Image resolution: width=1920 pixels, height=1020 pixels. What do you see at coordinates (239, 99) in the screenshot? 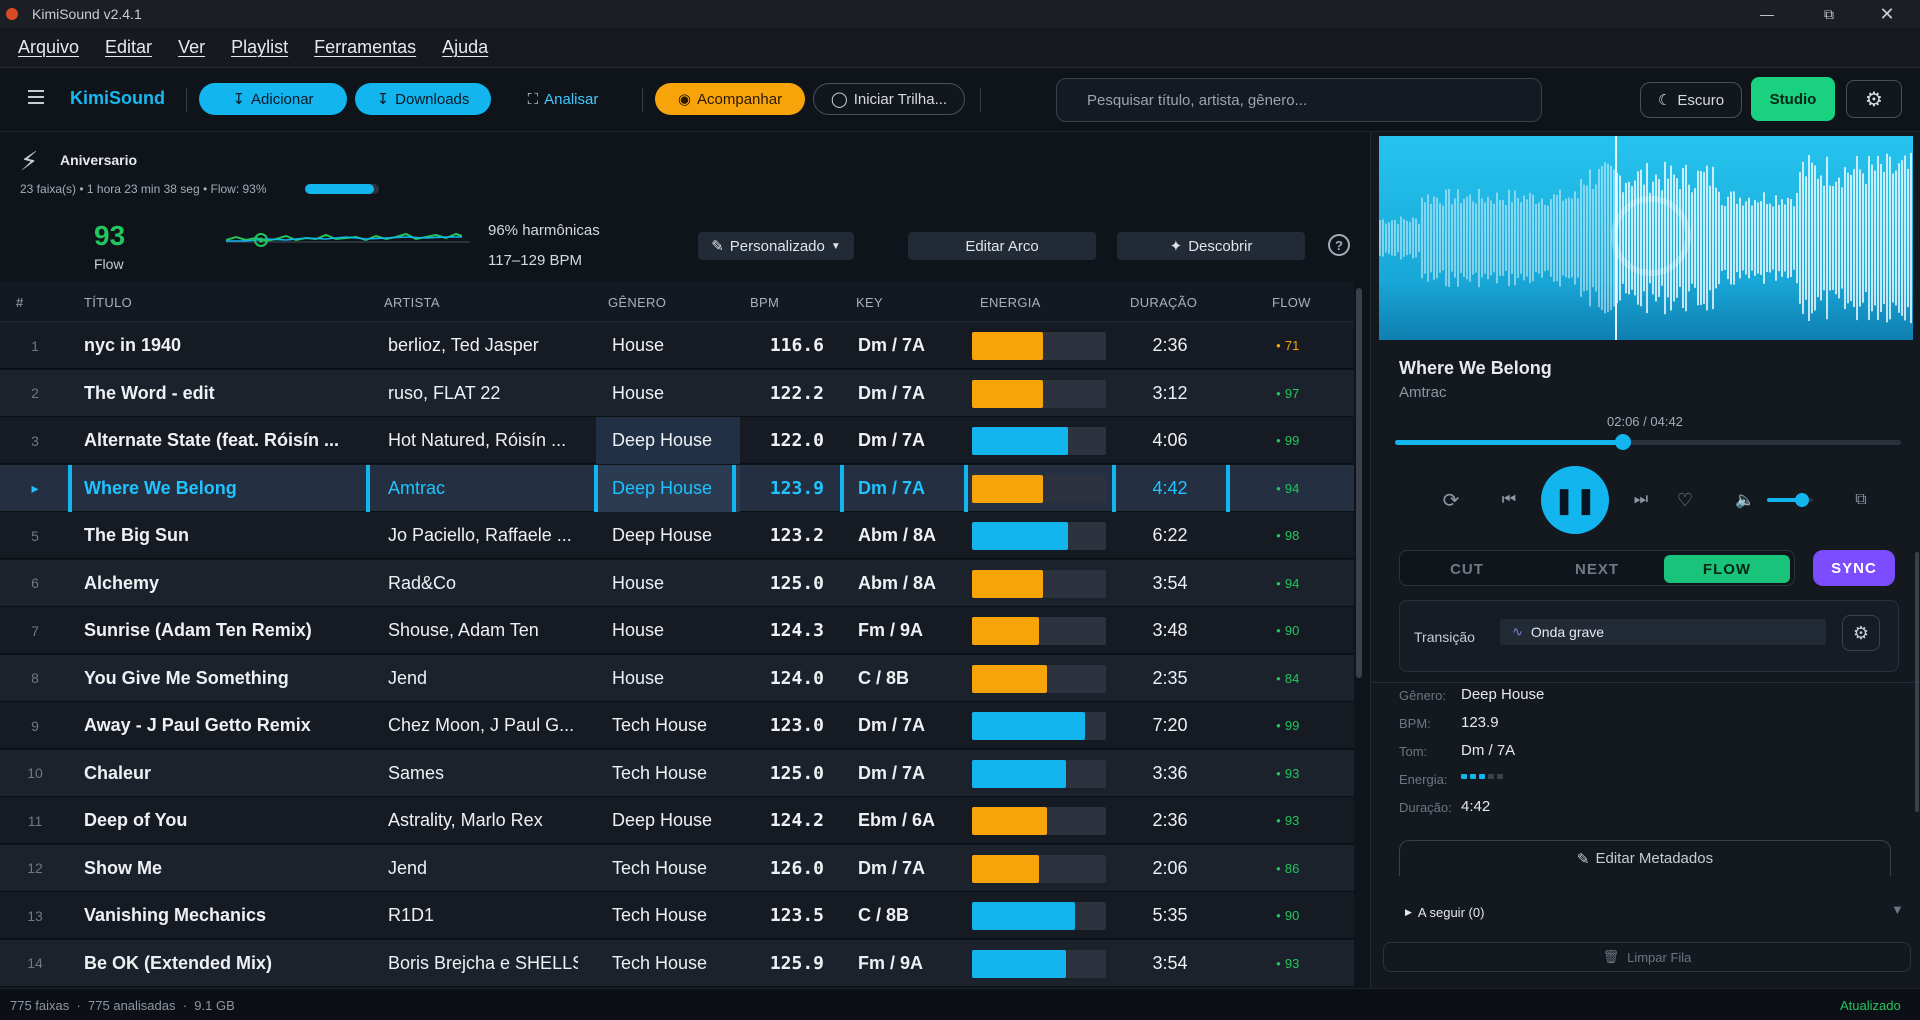
I see `download-icon: ↧` at bounding box center [239, 99].